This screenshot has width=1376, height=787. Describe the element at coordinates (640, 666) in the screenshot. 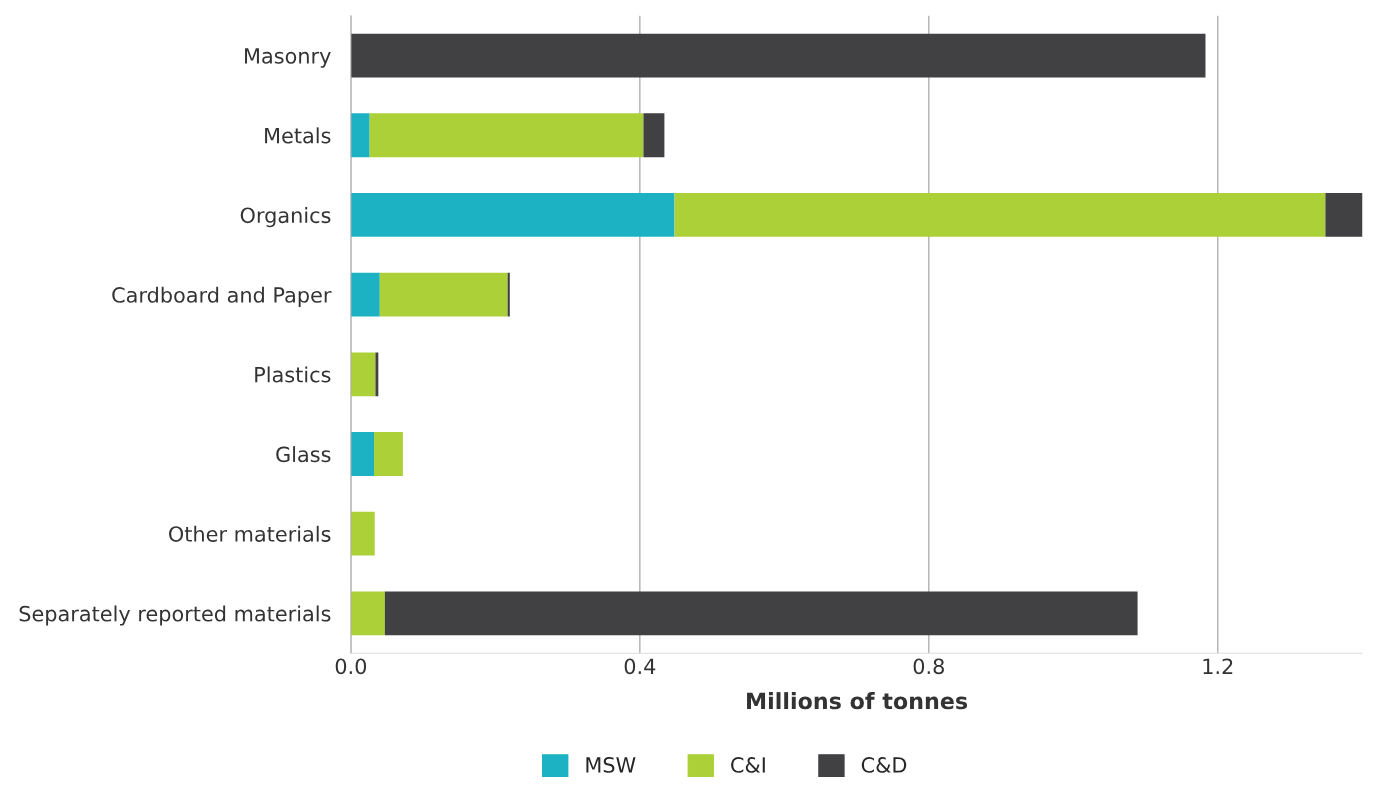

I see `x-tick-label: 0.4` at that location.